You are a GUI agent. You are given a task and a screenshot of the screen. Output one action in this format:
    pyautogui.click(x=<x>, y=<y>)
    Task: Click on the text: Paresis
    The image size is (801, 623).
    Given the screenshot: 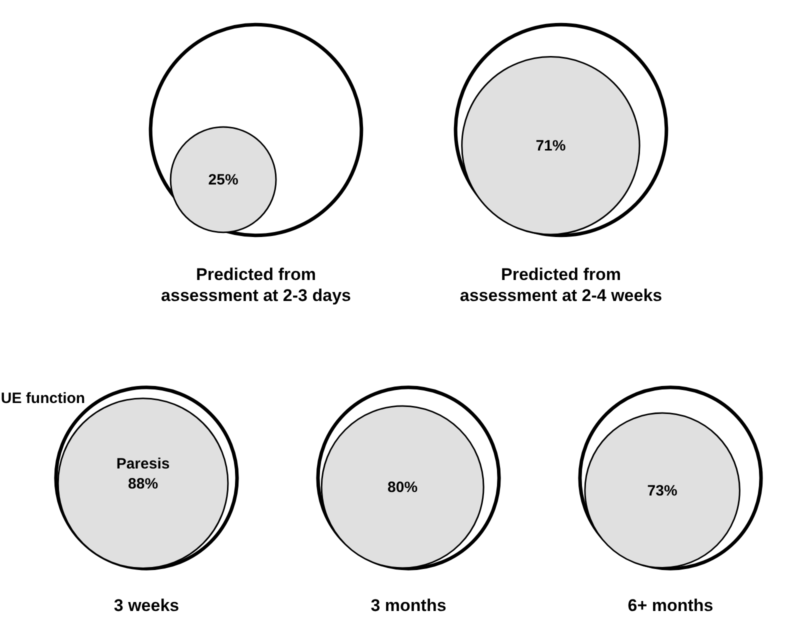 What is the action you would take?
    pyautogui.click(x=143, y=463)
    